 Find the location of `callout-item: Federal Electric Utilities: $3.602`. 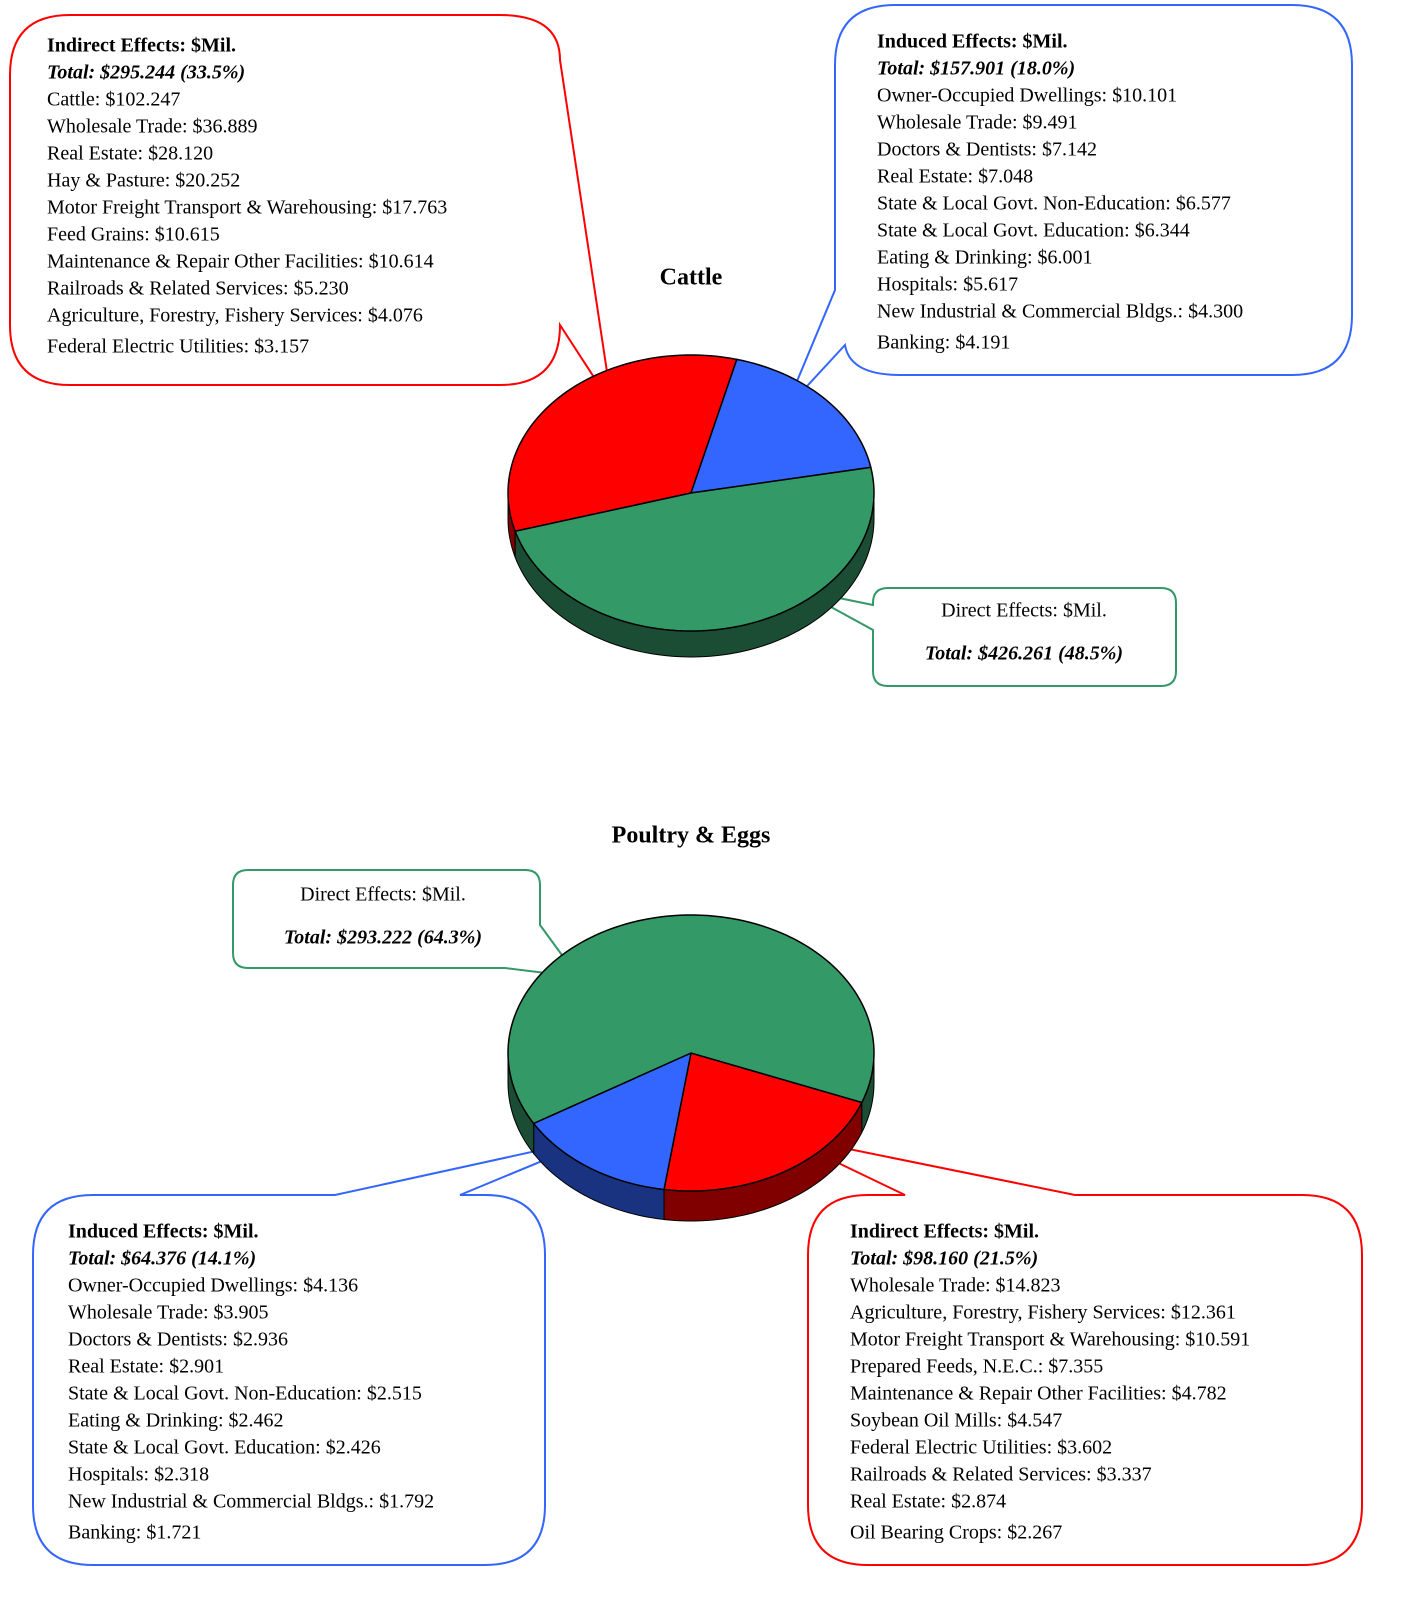

callout-item: Federal Electric Utilities: $3.602 is located at coordinates (981, 1448).